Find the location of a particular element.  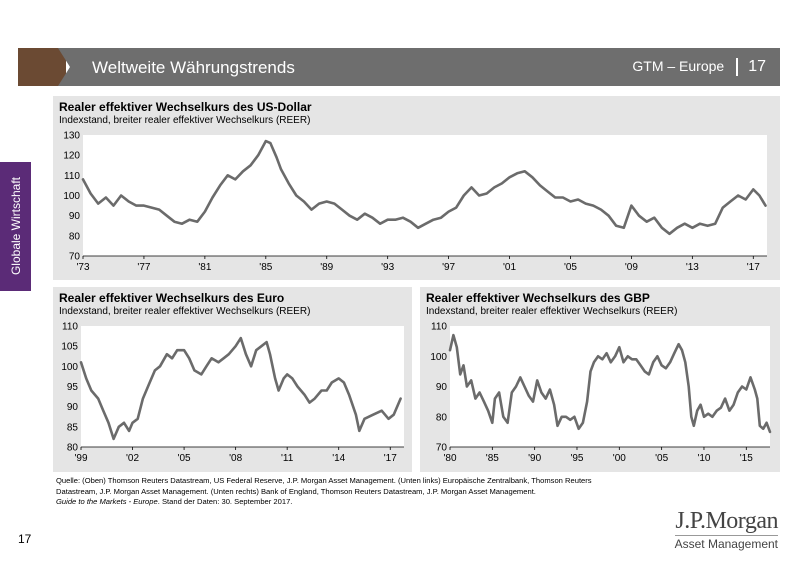

x-tick-label: '08 is located at coordinates (235, 458).